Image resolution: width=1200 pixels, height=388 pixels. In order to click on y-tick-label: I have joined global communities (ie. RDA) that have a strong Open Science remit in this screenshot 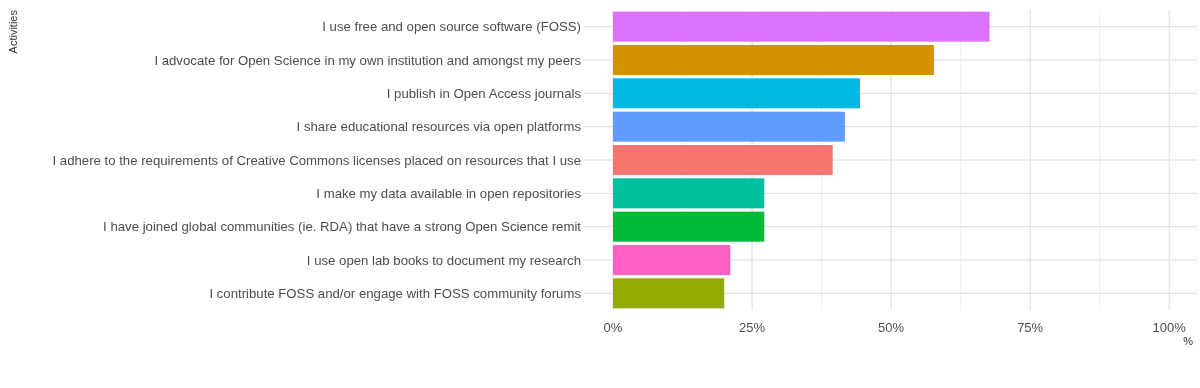, I will do `click(342, 227)`.